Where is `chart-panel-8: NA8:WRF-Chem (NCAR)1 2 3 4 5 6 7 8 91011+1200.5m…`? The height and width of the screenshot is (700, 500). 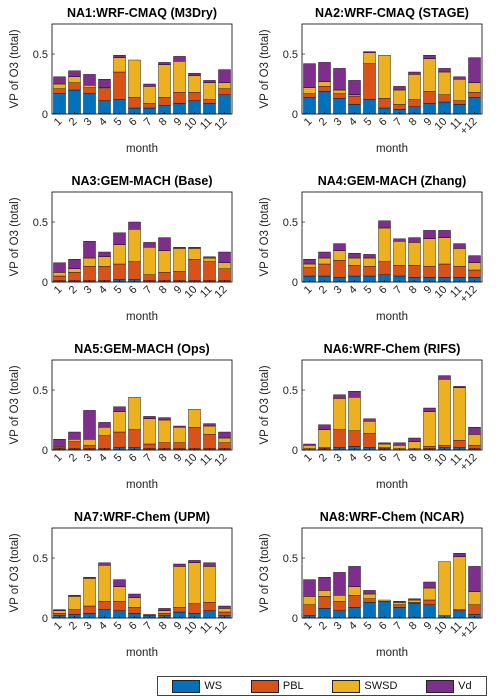 chart-panel-8: NA8:WRF-Chem (NCAR)1 2 3 4 5 6 7 8 91011+1200.5m… is located at coordinates (371, 584).